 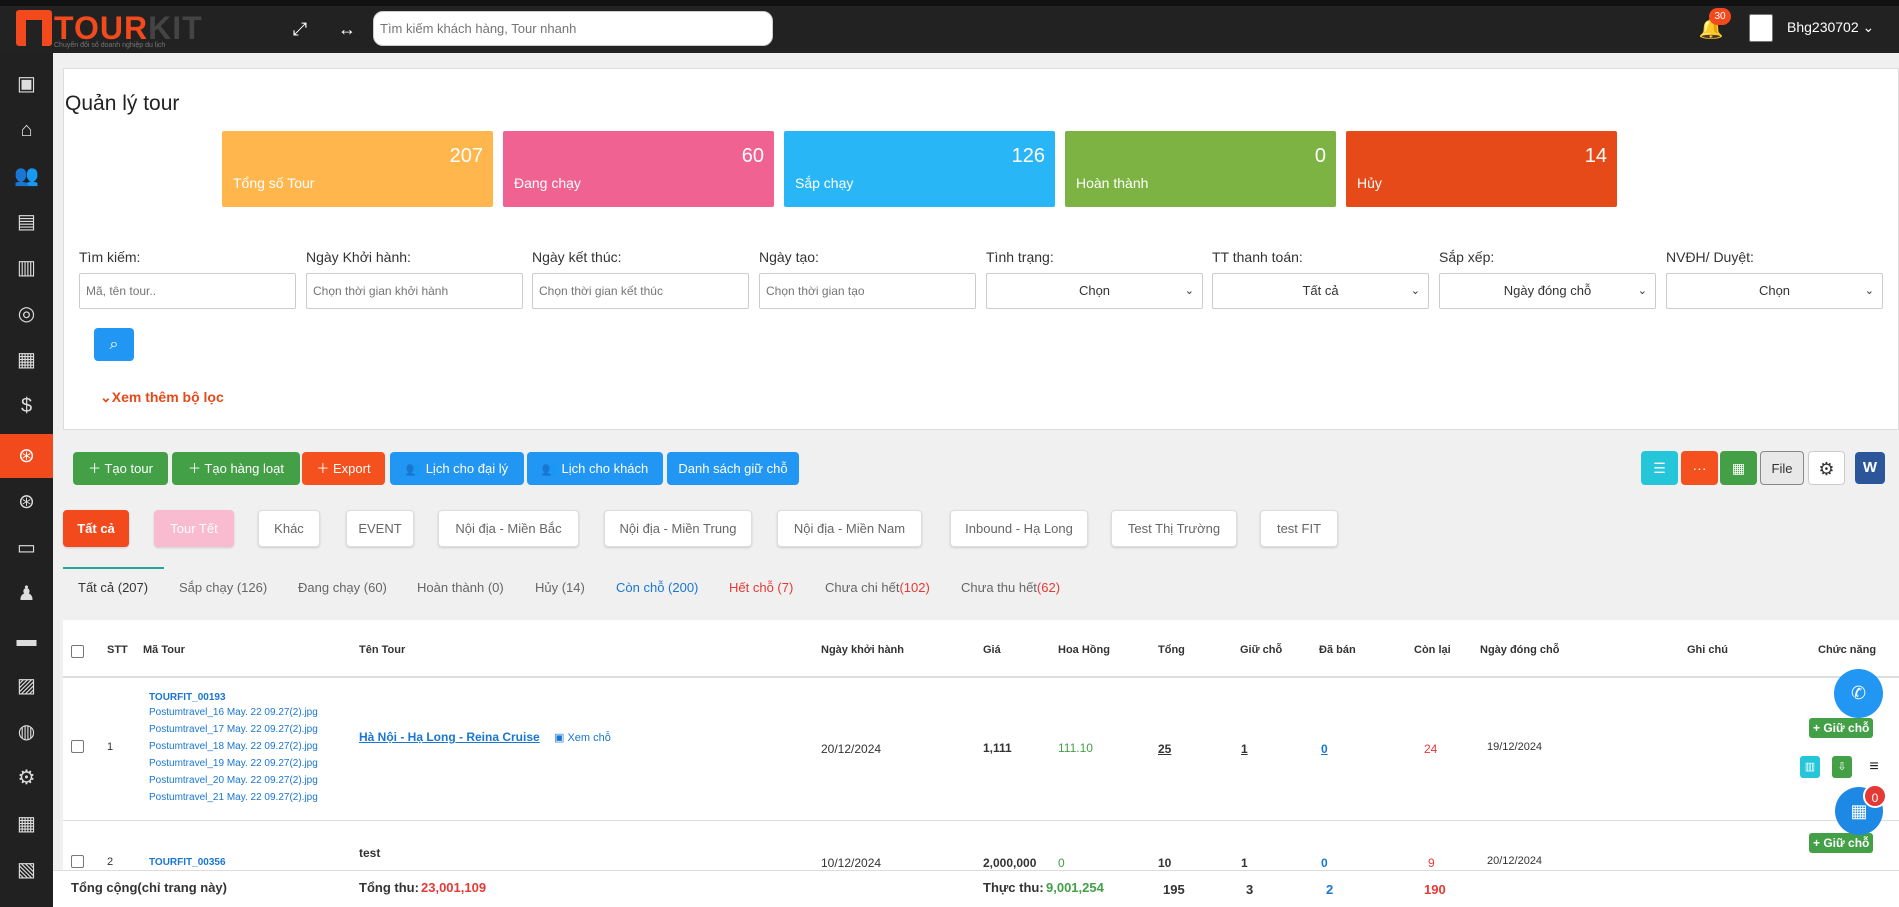 I want to click on fullscreen-icon: ⤢, so click(x=300, y=29).